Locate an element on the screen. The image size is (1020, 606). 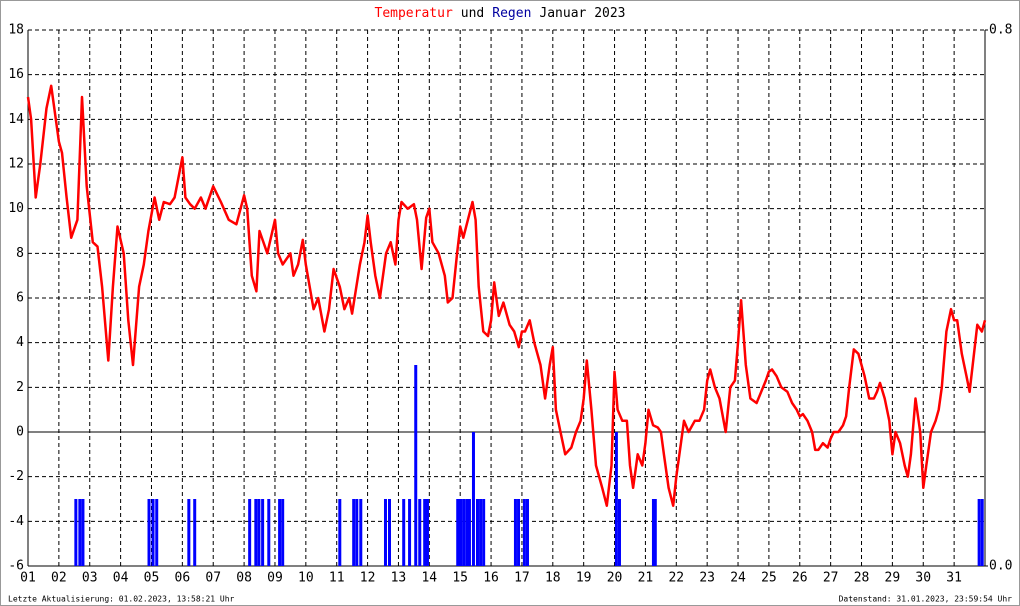
y-tick-label: 14 is located at coordinates (16, 119).